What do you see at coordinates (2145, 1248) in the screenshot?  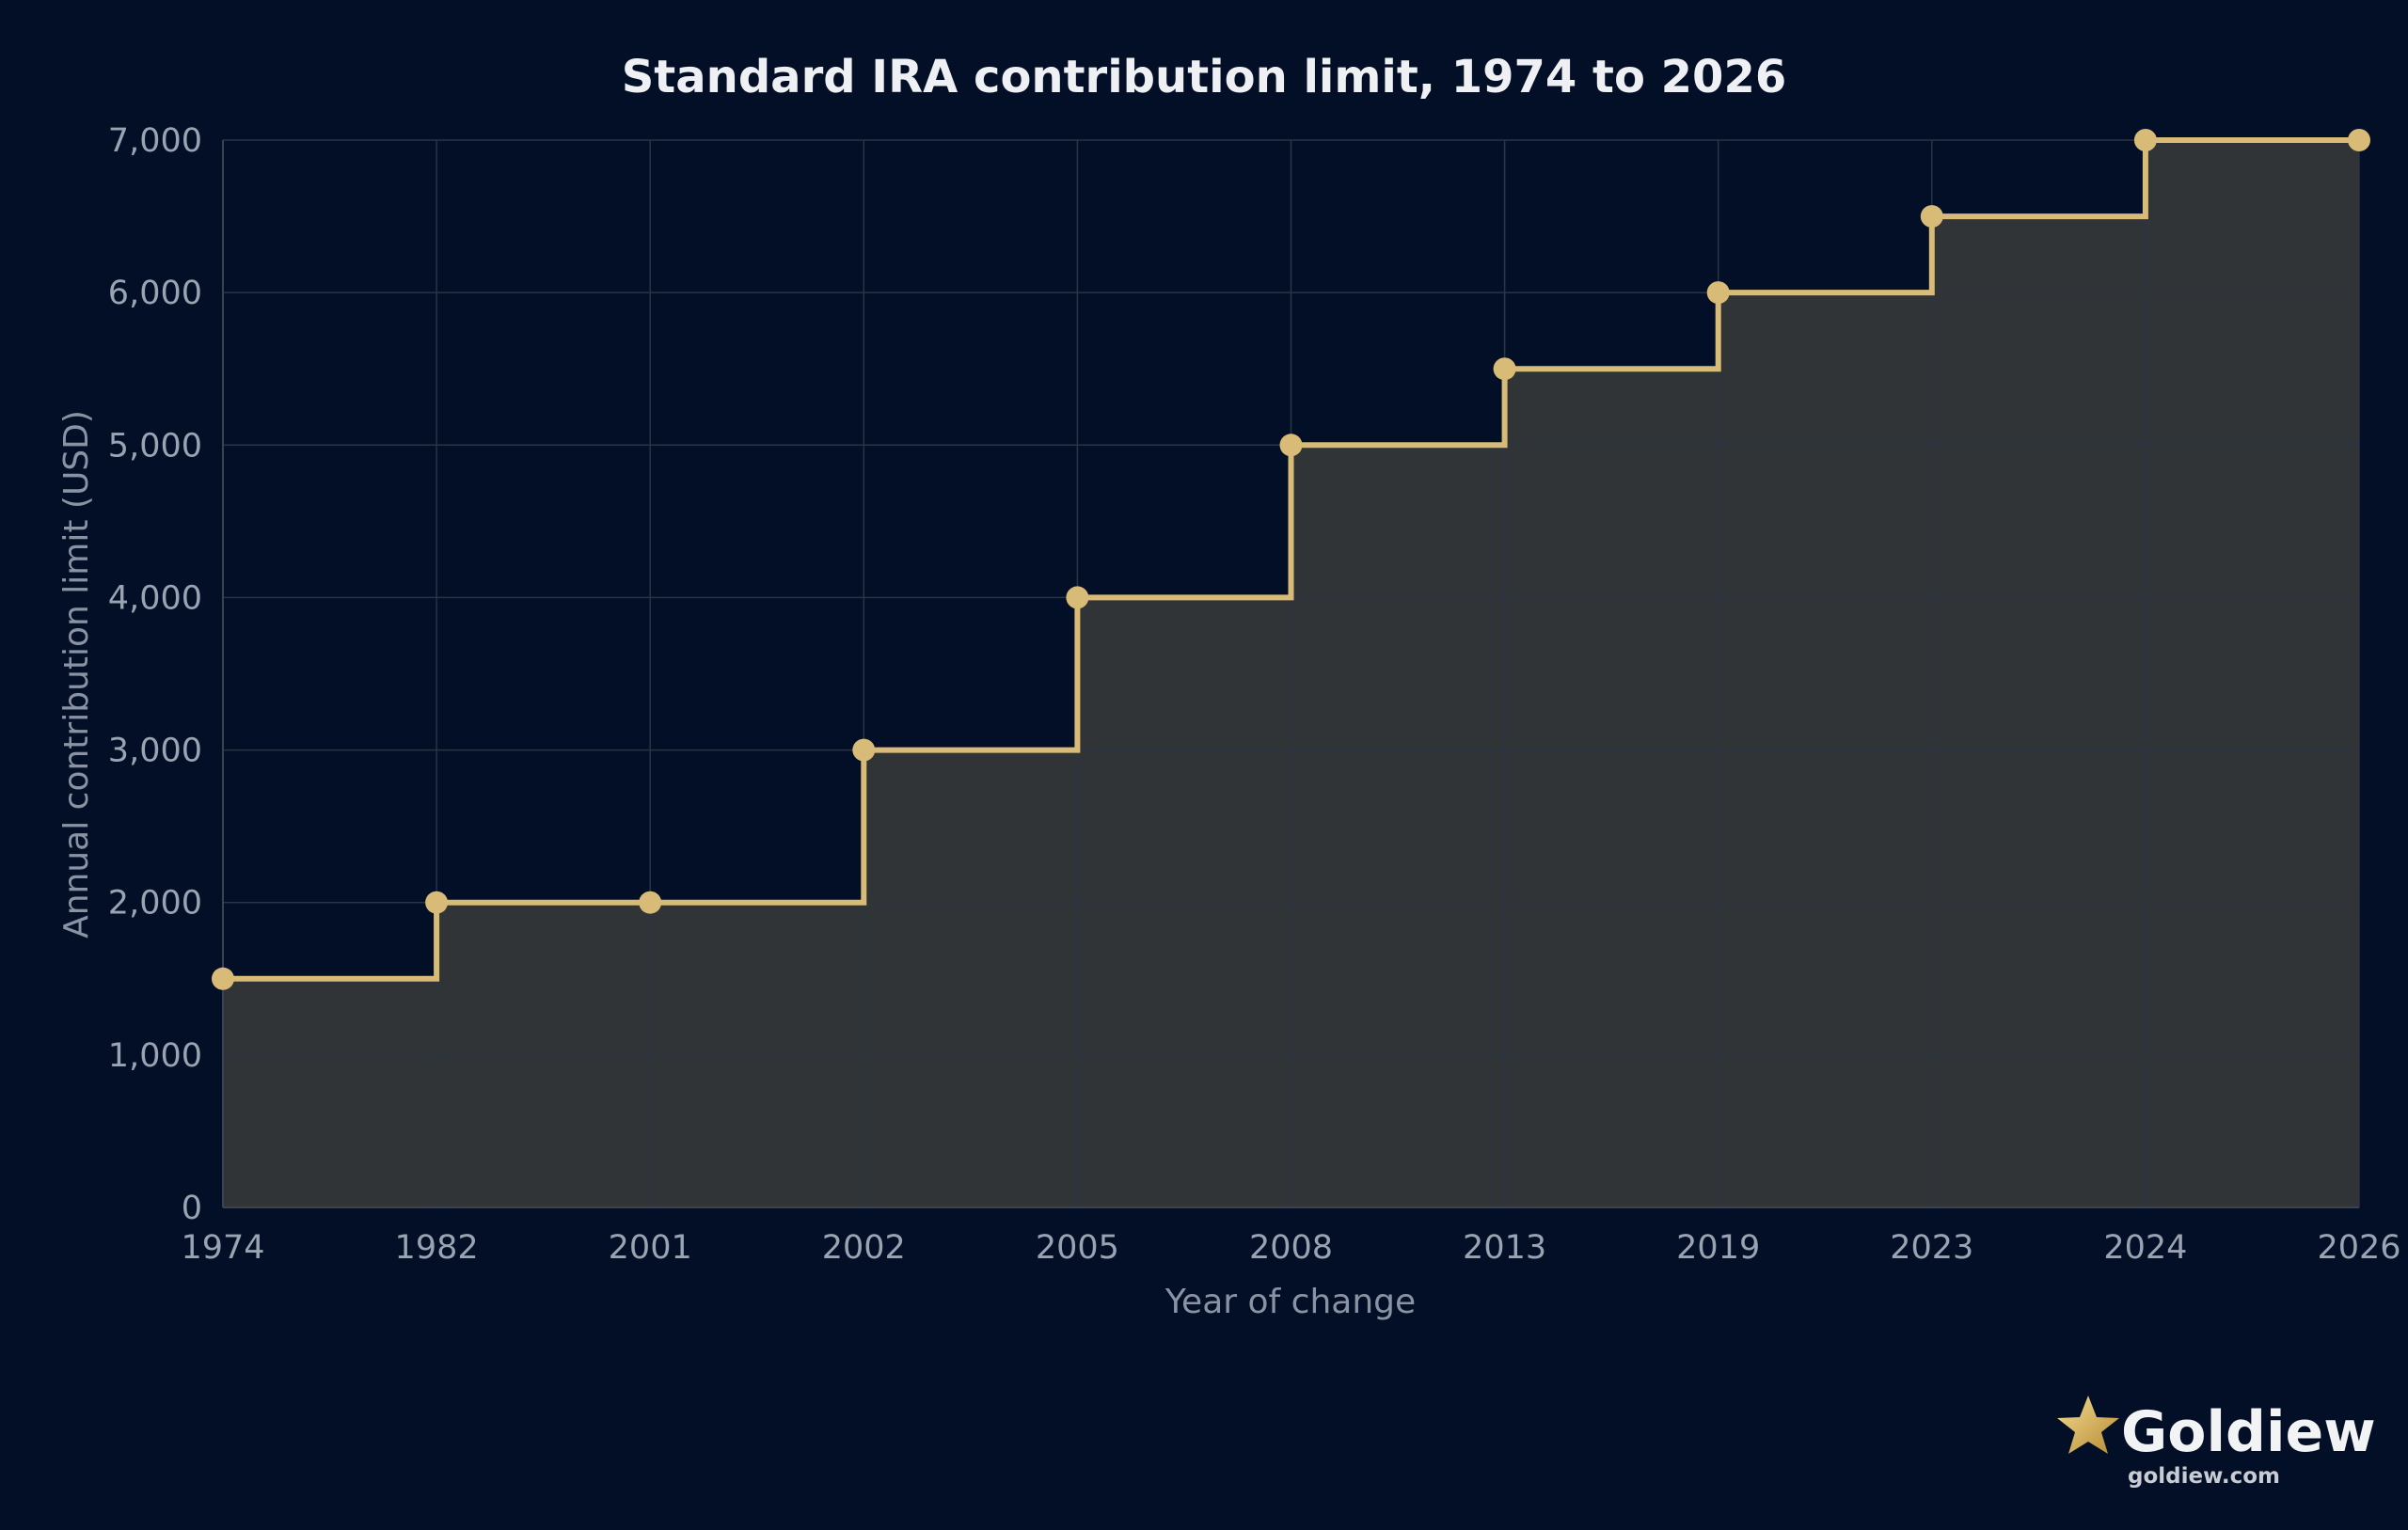 I see `x-tick-label: 2024` at bounding box center [2145, 1248].